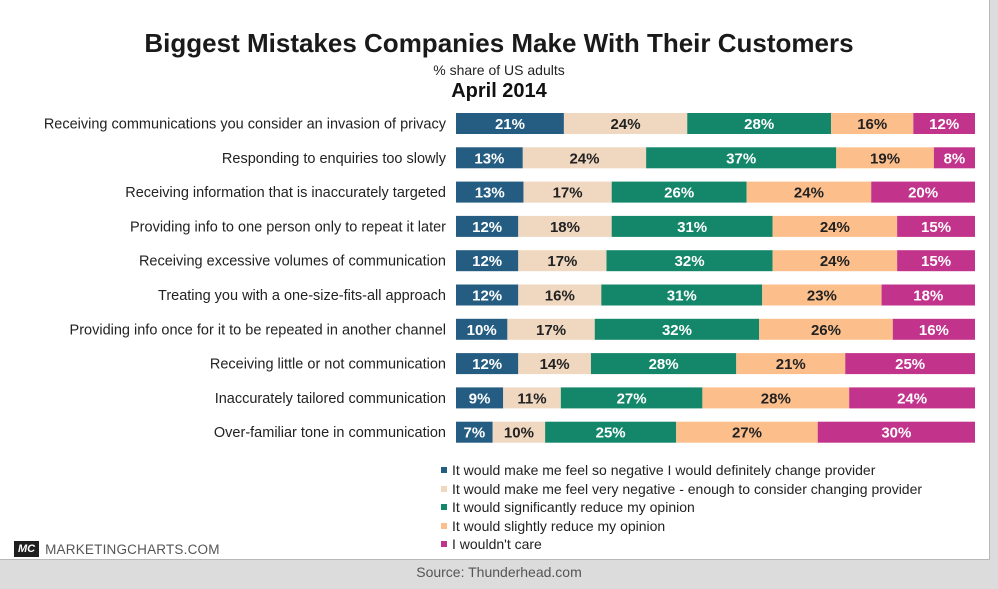 The image size is (998, 589). Describe the element at coordinates (499, 572) in the screenshot. I see `source-note: Source: Thunderhead.com` at that location.